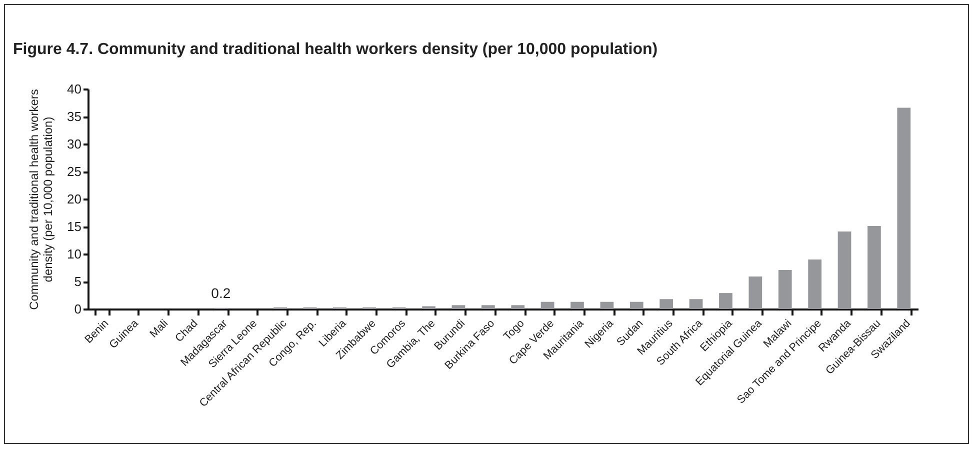  I want to click on y-tick-label: 25, so click(74, 171).